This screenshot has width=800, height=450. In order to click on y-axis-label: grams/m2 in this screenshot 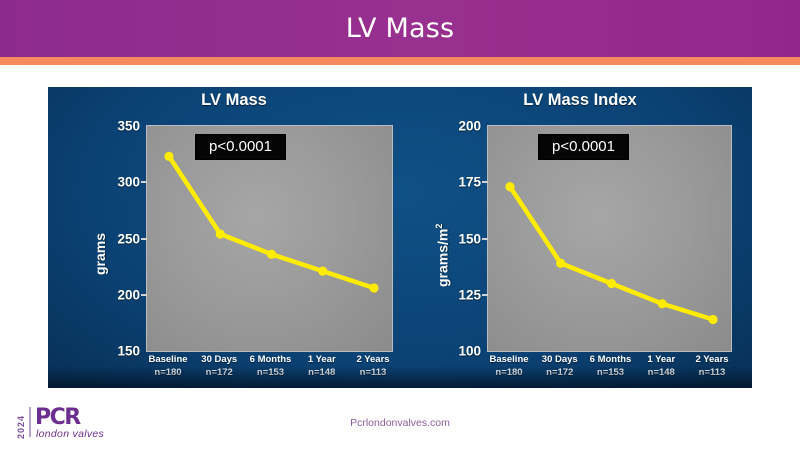, I will do `click(442, 255)`.